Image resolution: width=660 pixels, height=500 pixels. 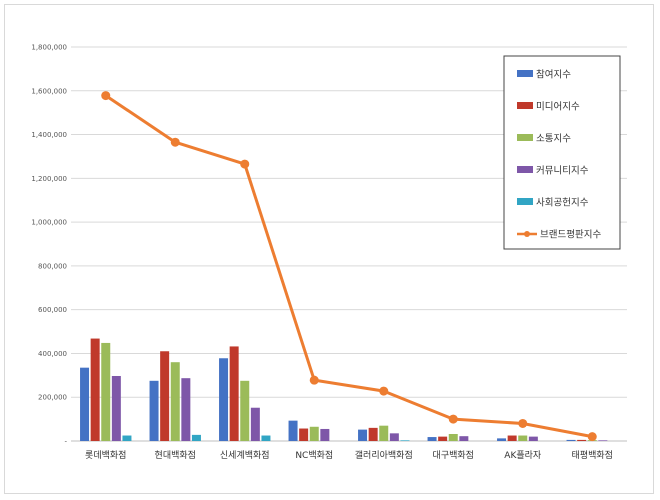 What do you see at coordinates (562, 171) in the screenshot?
I see `legend-label: 커뮤니티지수` at bounding box center [562, 171].